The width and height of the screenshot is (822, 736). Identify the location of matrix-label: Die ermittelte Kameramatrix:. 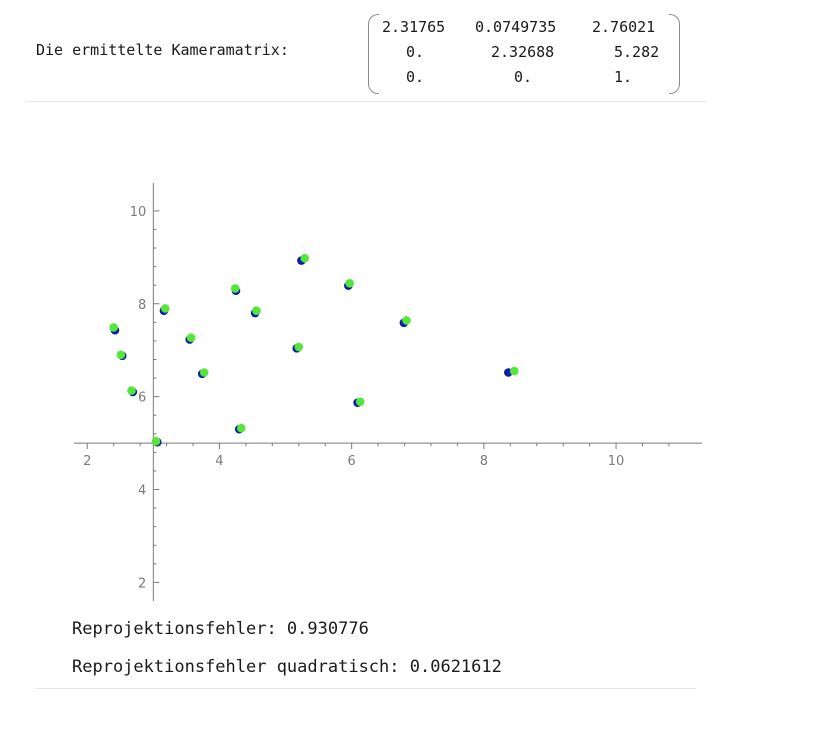
(162, 50).